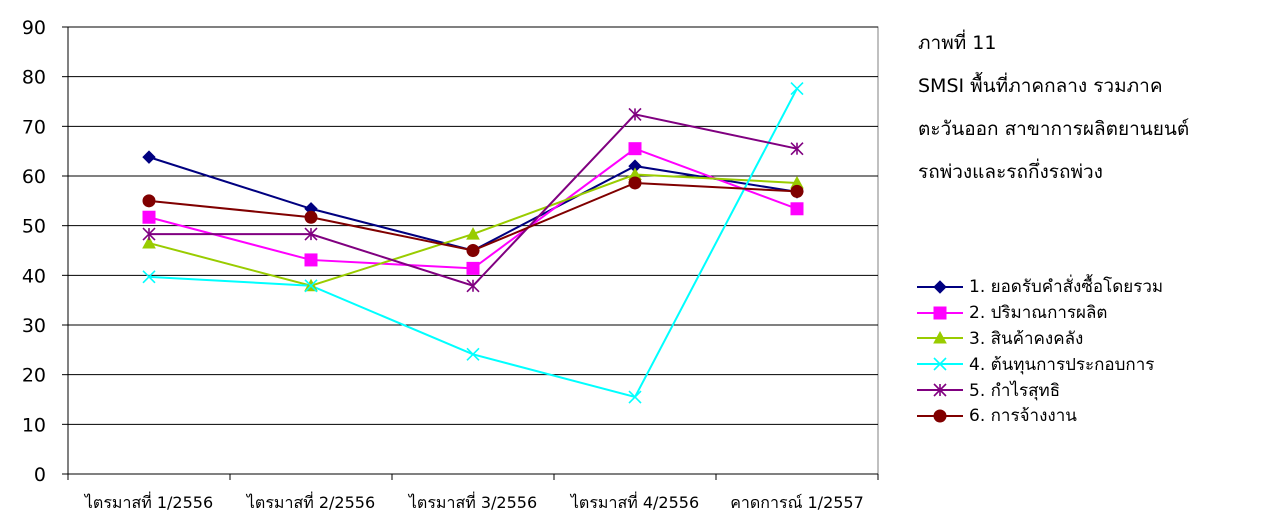  What do you see at coordinates (40, 475) in the screenshot?
I see `y-tick-label: 0` at bounding box center [40, 475].